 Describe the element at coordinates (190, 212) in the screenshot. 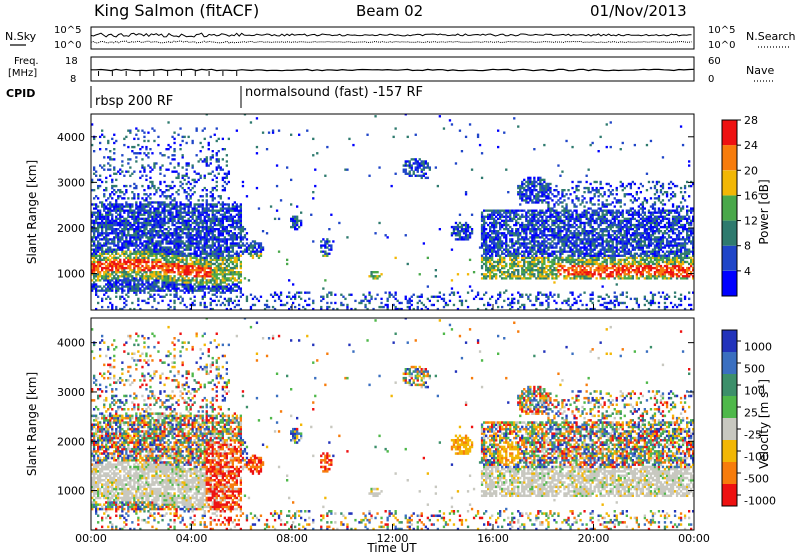

I see `power-cell-2062` at that location.